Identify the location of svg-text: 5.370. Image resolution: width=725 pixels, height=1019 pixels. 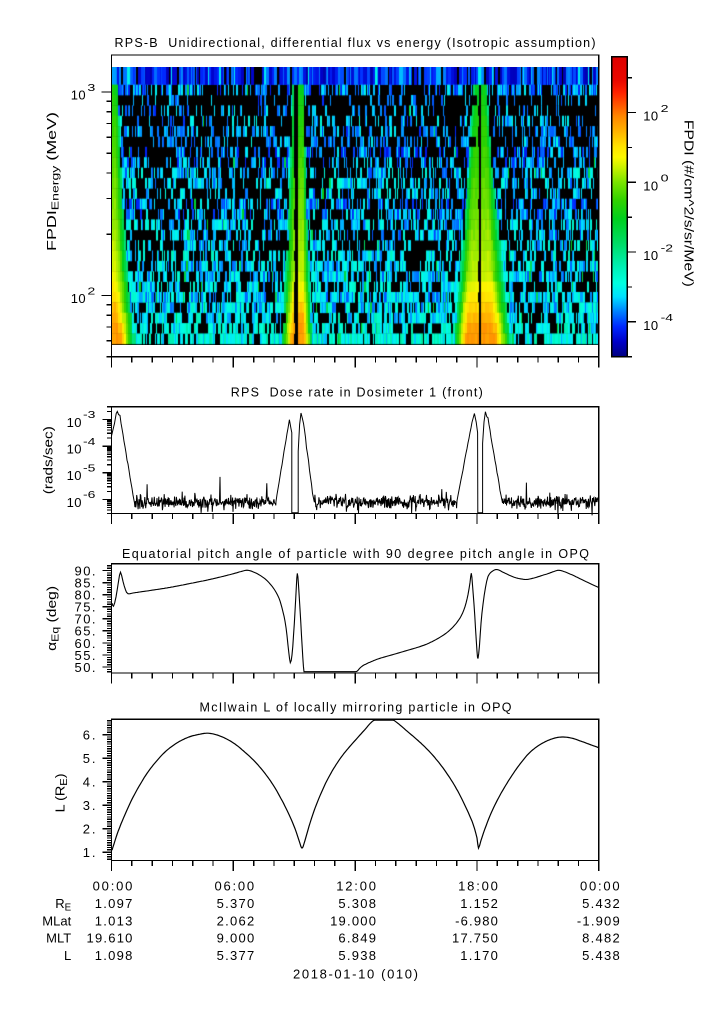
(236, 903).